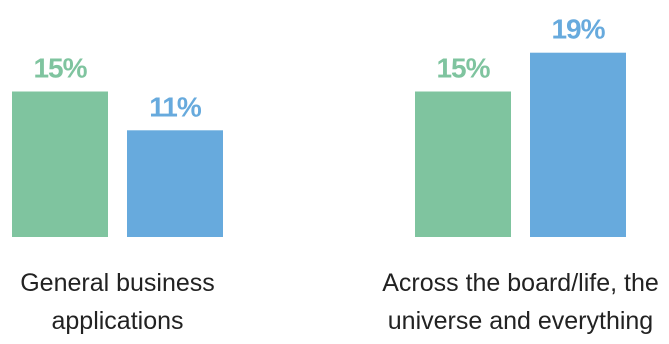 The height and width of the screenshot is (344, 669). What do you see at coordinates (117, 283) in the screenshot?
I see `category-label-1-line-1: General business` at bounding box center [117, 283].